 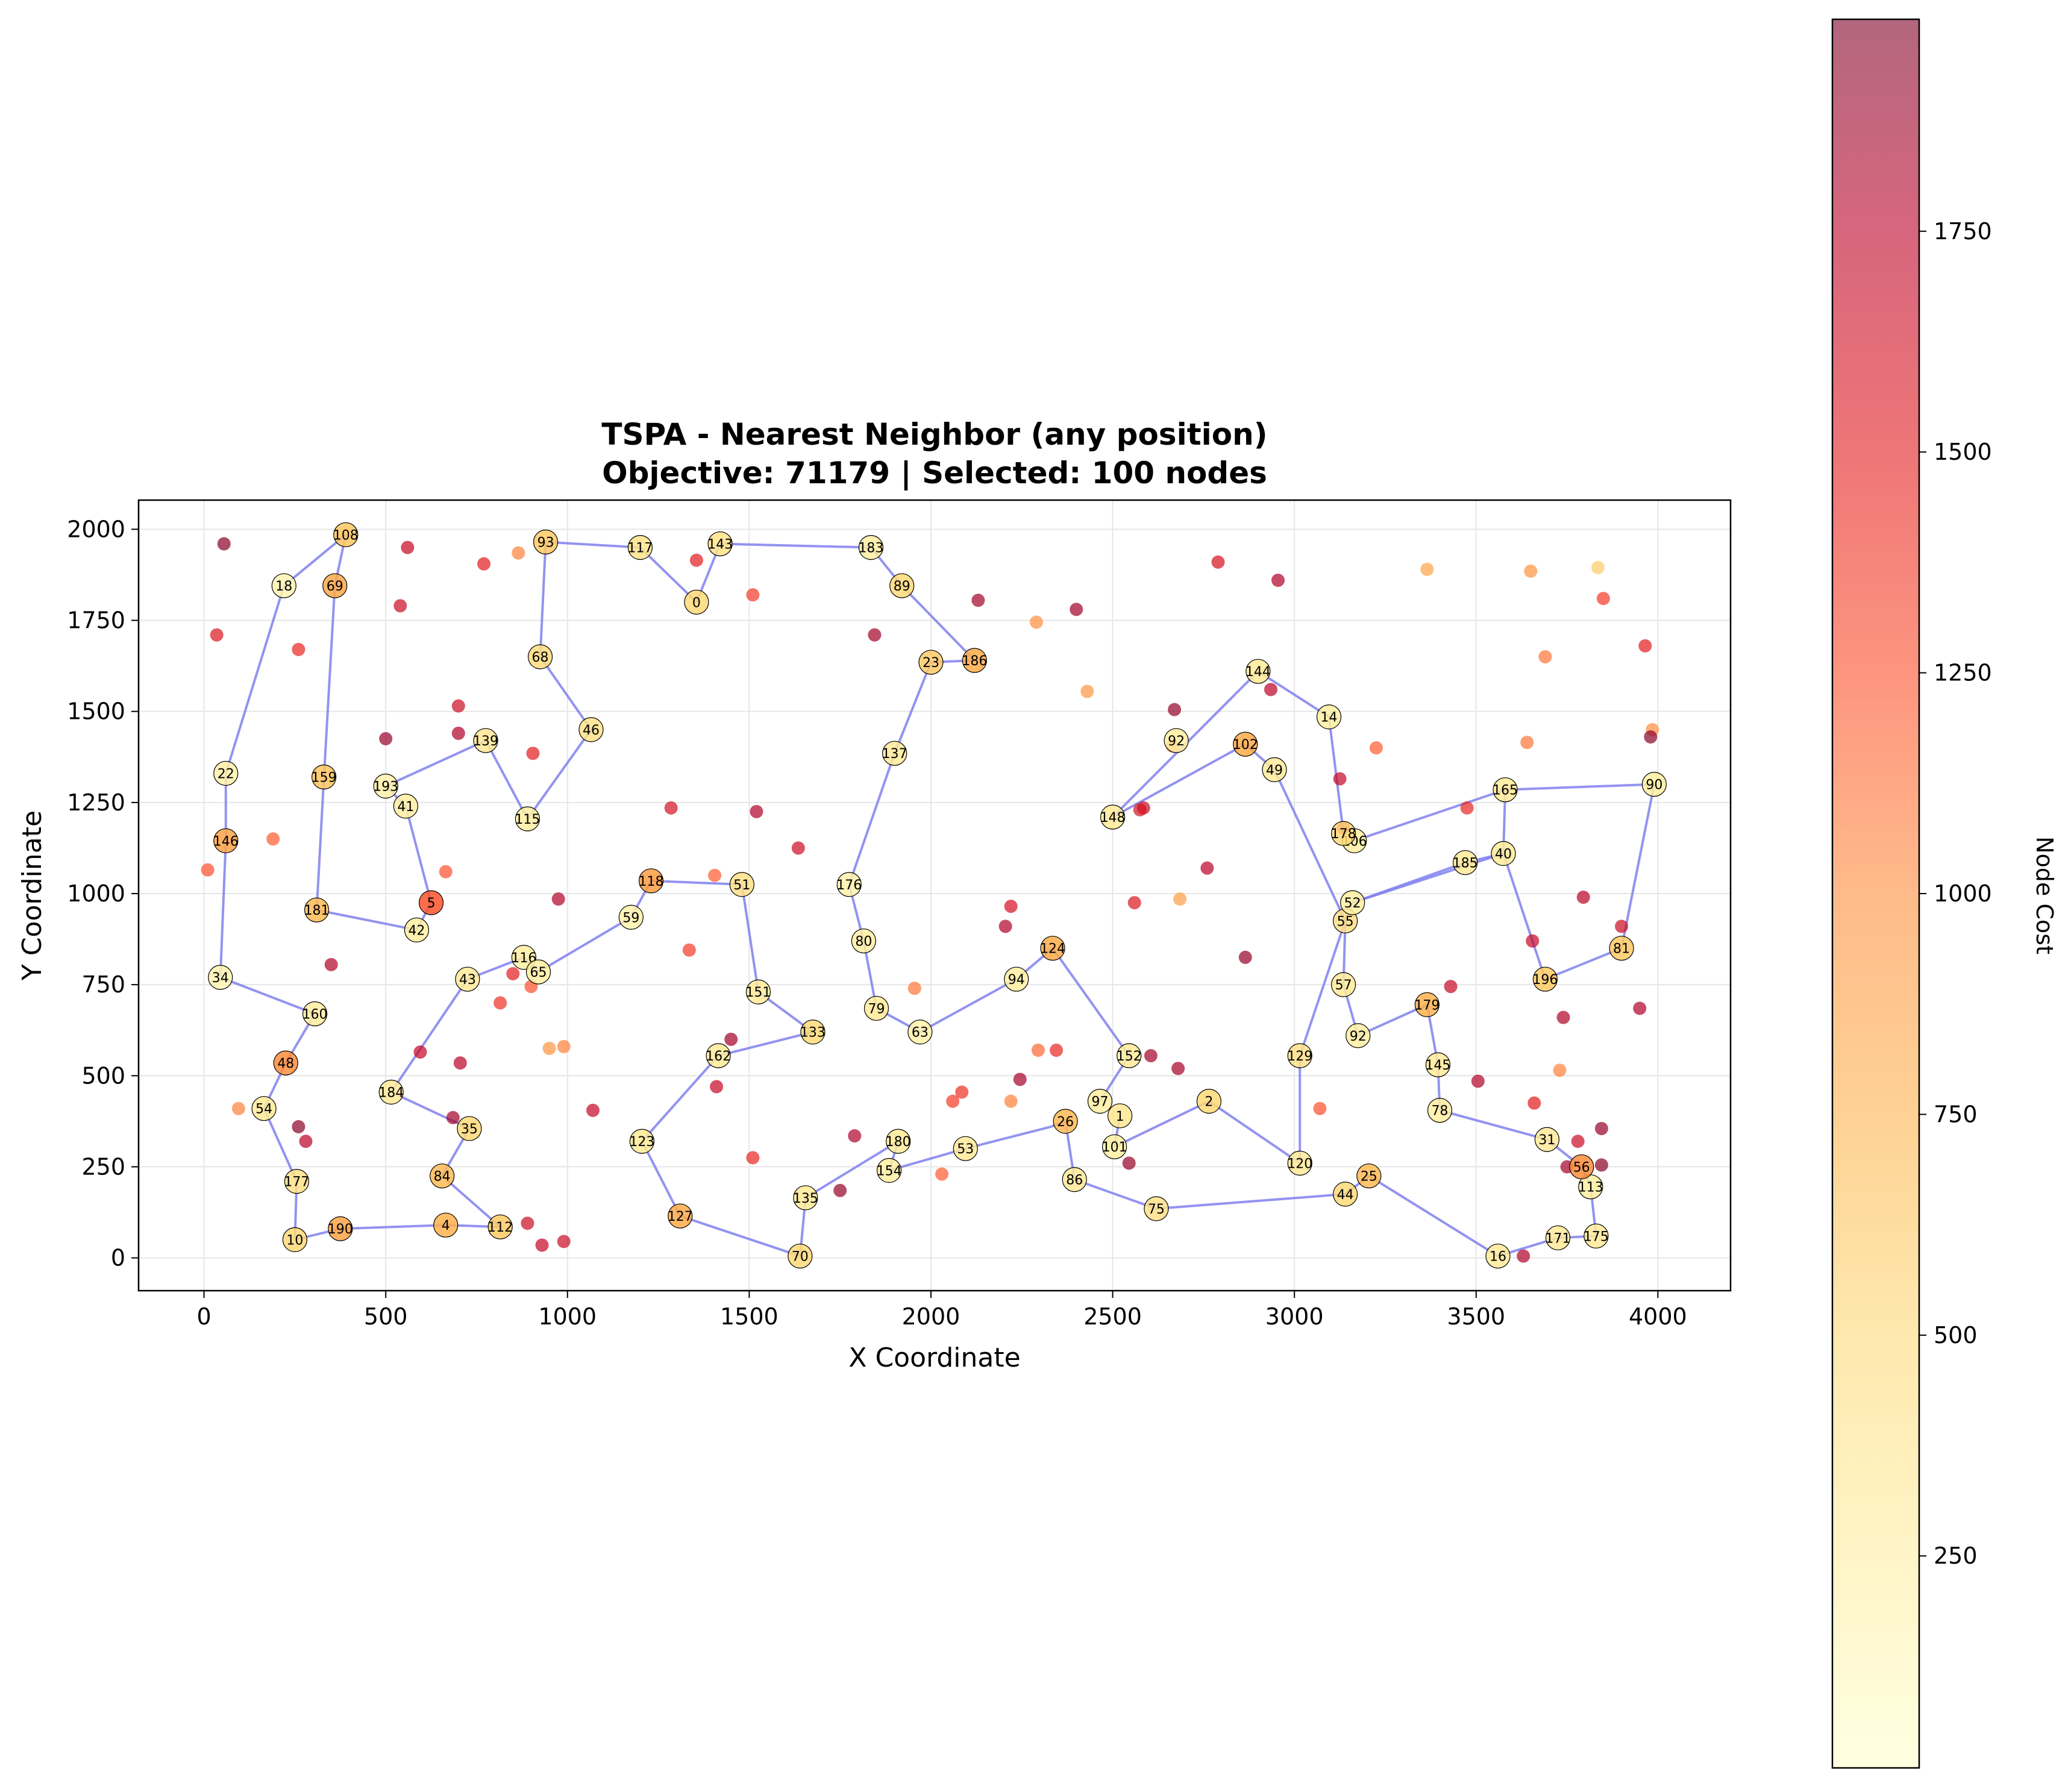 What do you see at coordinates (96, 802) in the screenshot?
I see `y-tick-label: 1250` at bounding box center [96, 802].